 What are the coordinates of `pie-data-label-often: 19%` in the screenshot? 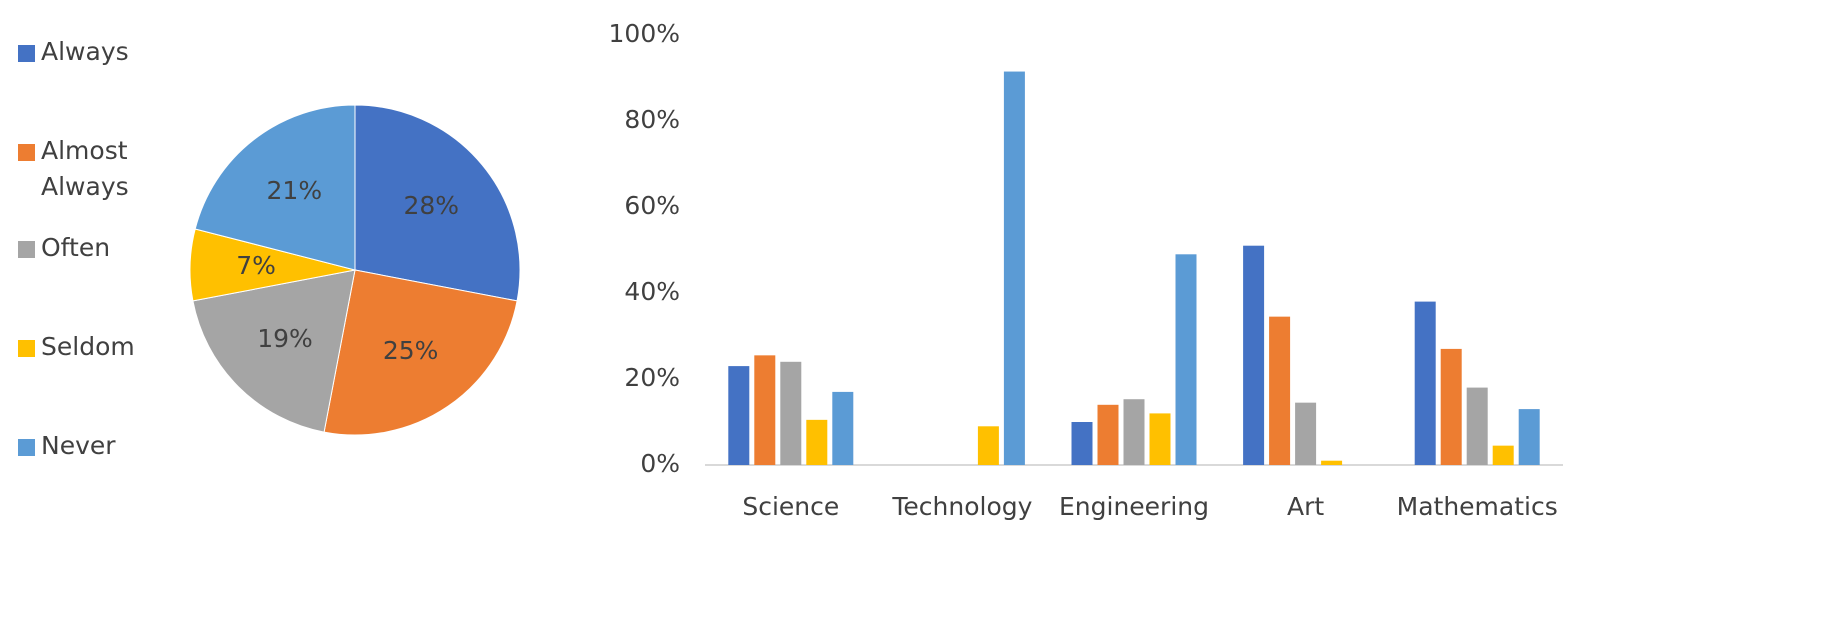 It's located at (285, 338).